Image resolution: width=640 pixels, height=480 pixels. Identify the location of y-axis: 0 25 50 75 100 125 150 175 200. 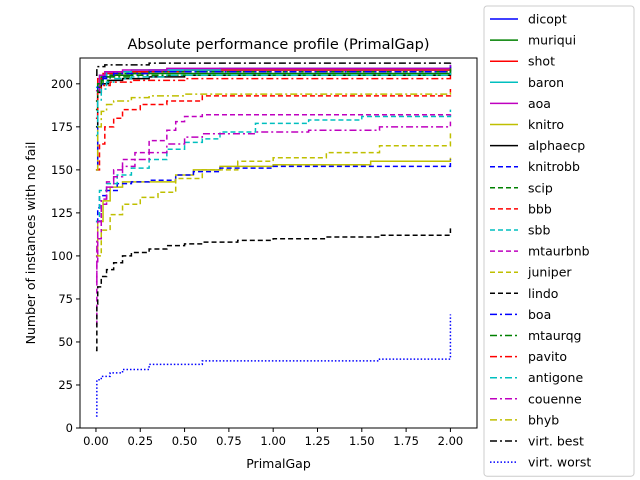
(65, 256).